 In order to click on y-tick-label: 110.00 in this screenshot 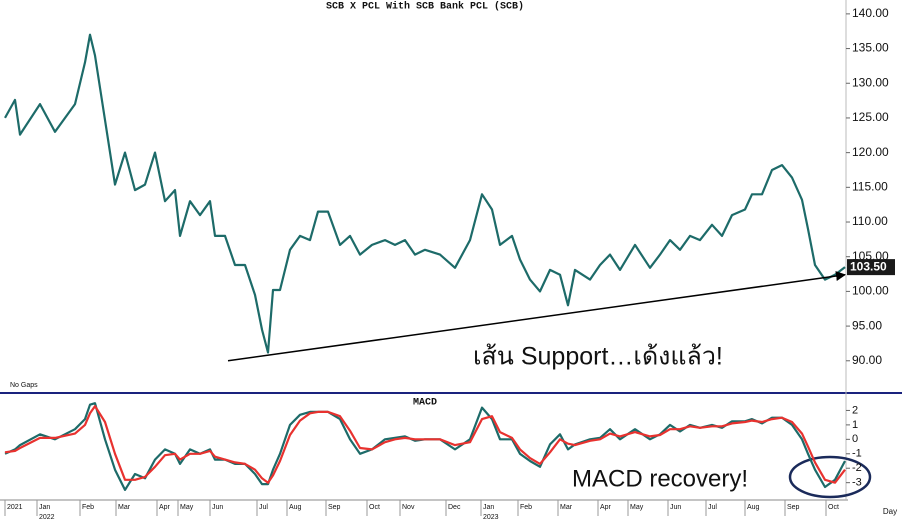, I will do `click(870, 221)`.